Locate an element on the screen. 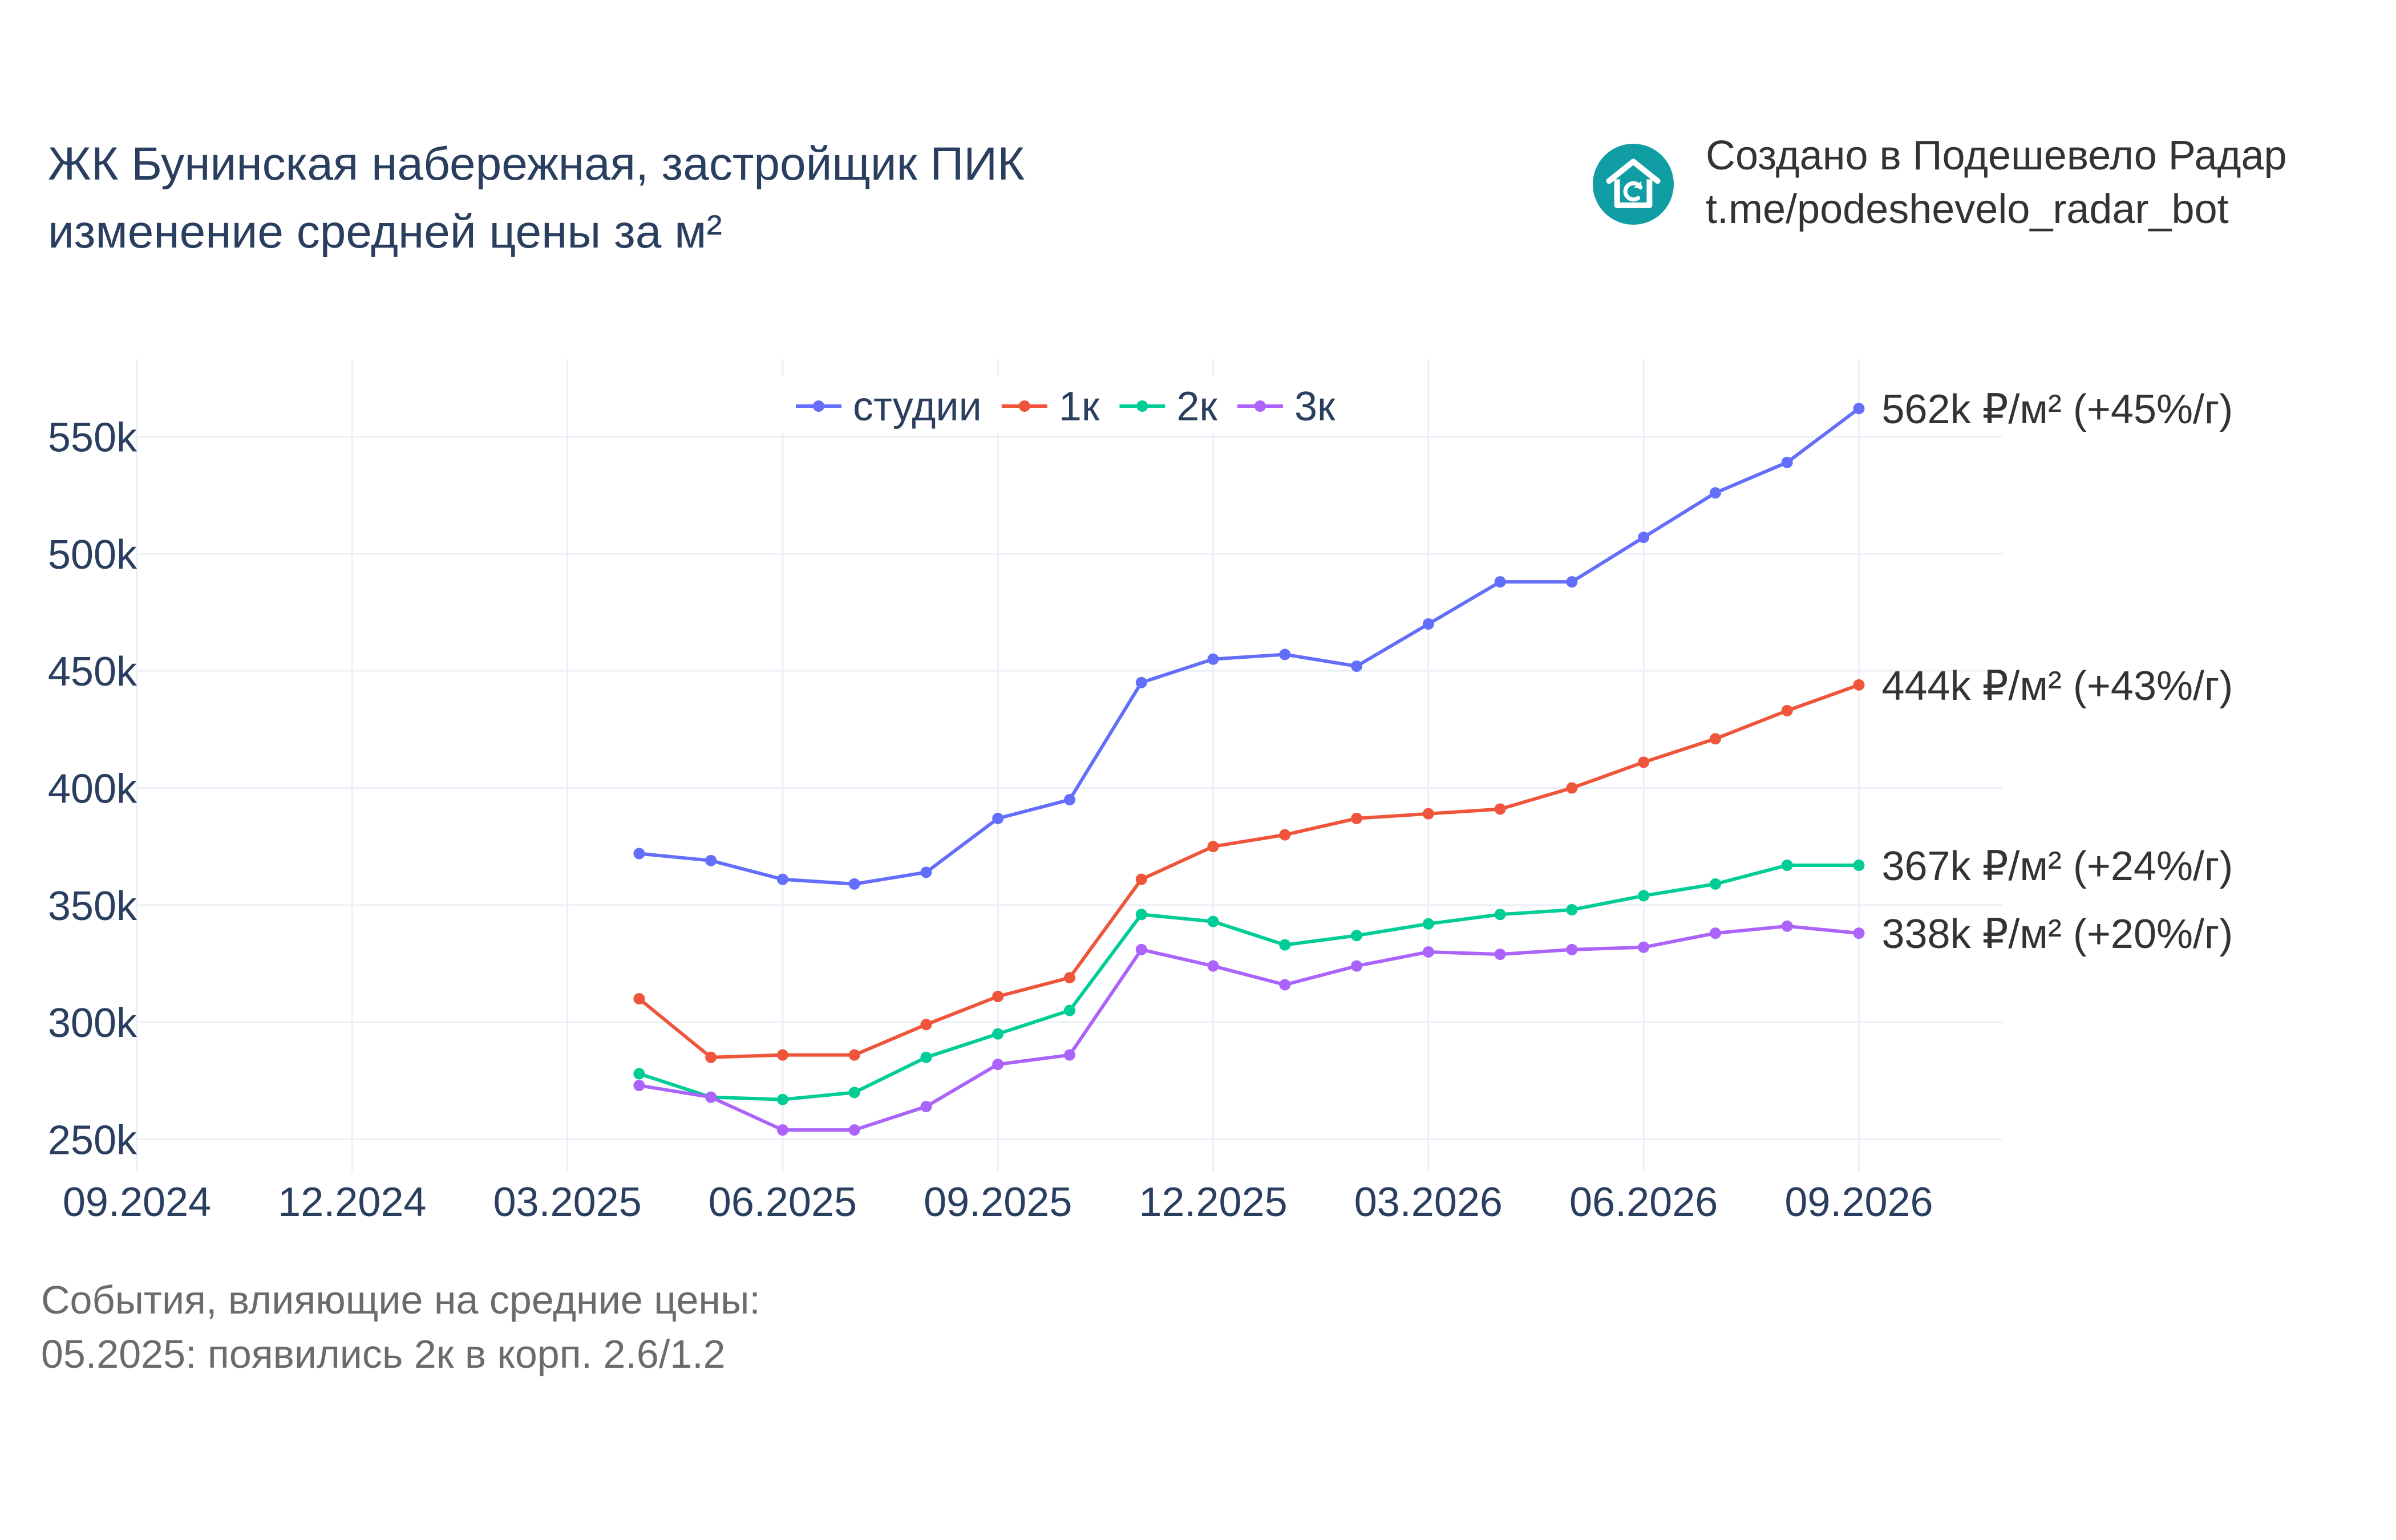 Image resolution: width=2396 pixels, height=1540 pixels. x-tick-label: 09.2026 is located at coordinates (1859, 1203).